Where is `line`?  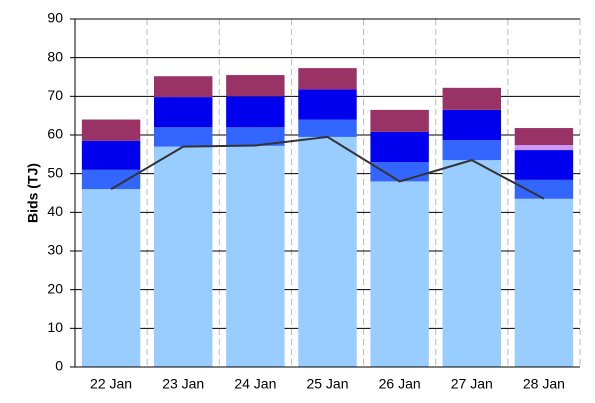
line is located at coordinates (327, 167).